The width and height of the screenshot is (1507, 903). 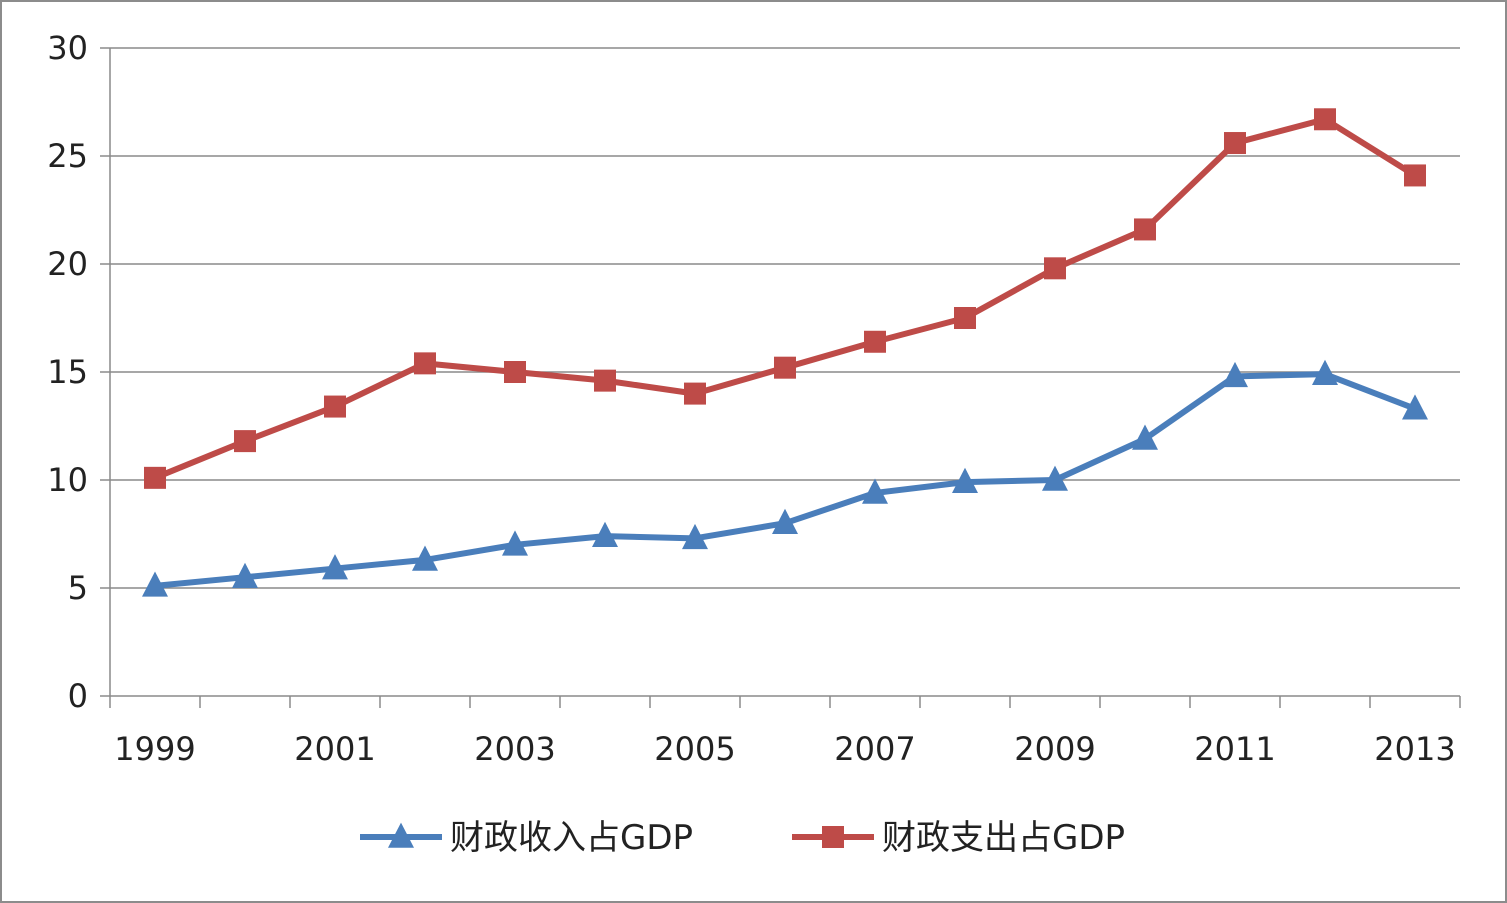 I want to click on legend-item-1: 财政收入占GDP, so click(x=526, y=838).